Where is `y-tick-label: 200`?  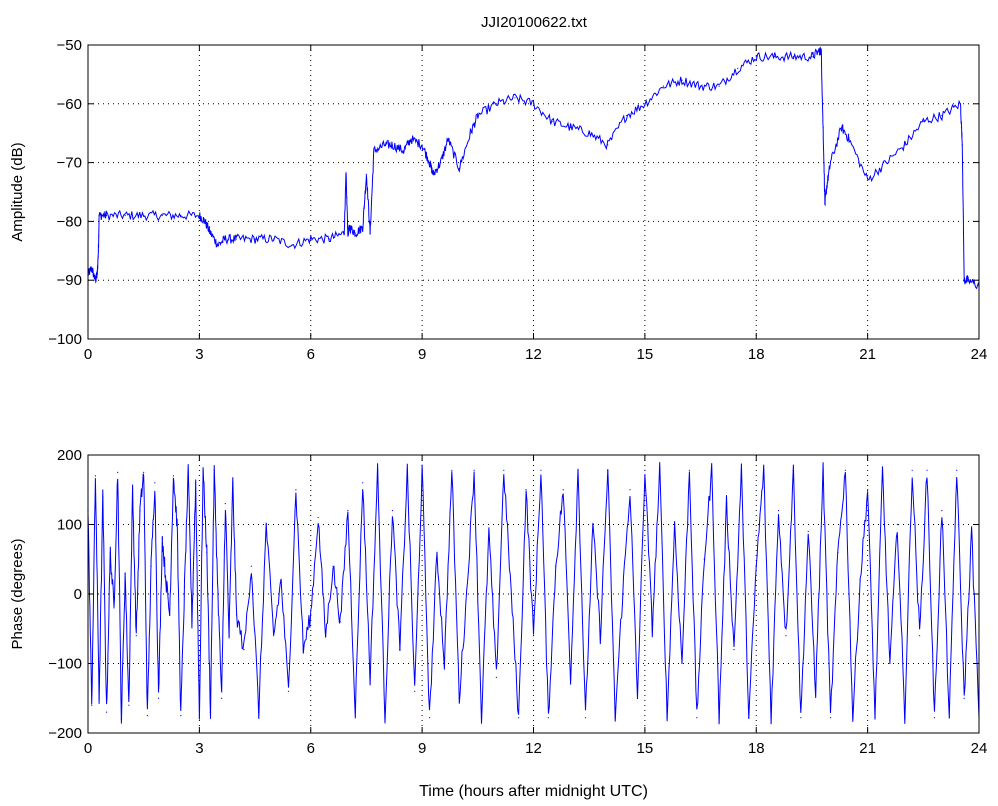 y-tick-label: 200 is located at coordinates (69, 455).